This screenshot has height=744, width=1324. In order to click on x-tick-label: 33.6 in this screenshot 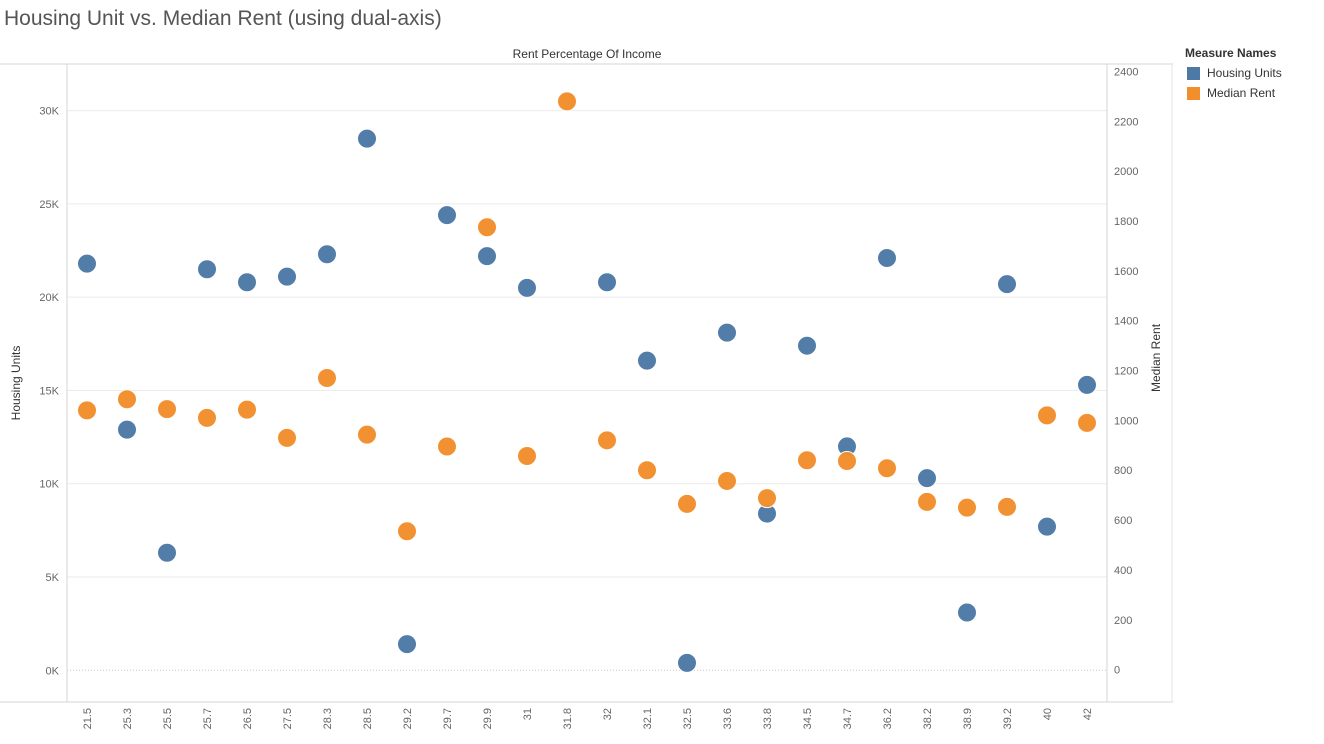, I will do `click(728, 718)`.